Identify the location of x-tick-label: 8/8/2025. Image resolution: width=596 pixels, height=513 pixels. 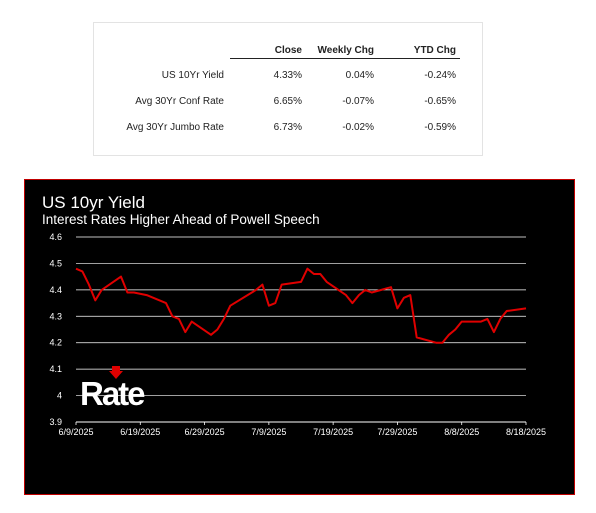
(461, 432).